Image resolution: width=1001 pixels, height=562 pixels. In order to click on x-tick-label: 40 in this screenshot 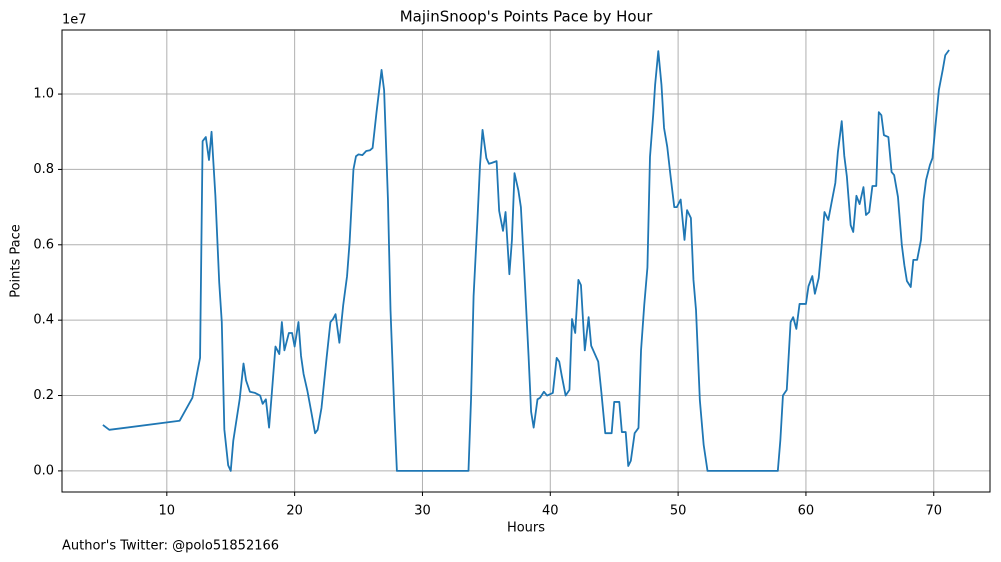, I will do `click(550, 511)`.